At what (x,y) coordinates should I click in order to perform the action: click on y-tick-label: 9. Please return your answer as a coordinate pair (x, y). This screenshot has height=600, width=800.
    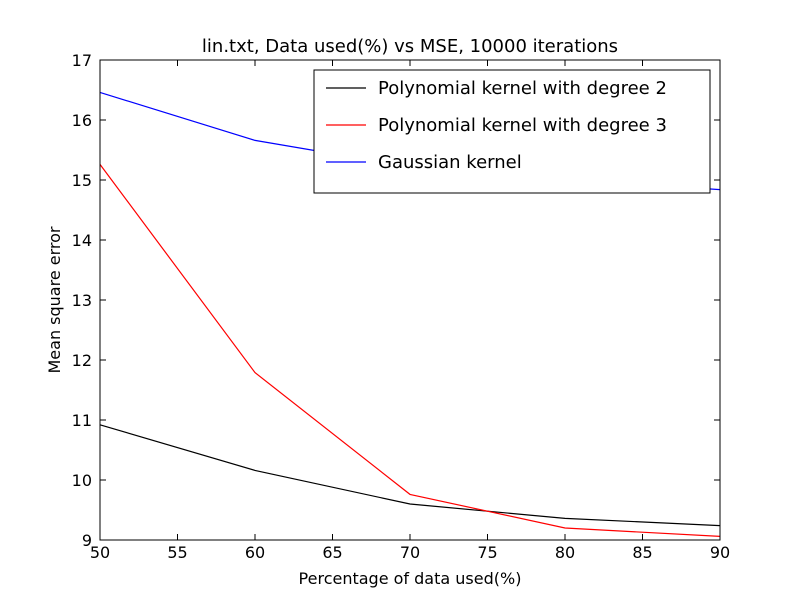
    Looking at the image, I should click on (87, 540).